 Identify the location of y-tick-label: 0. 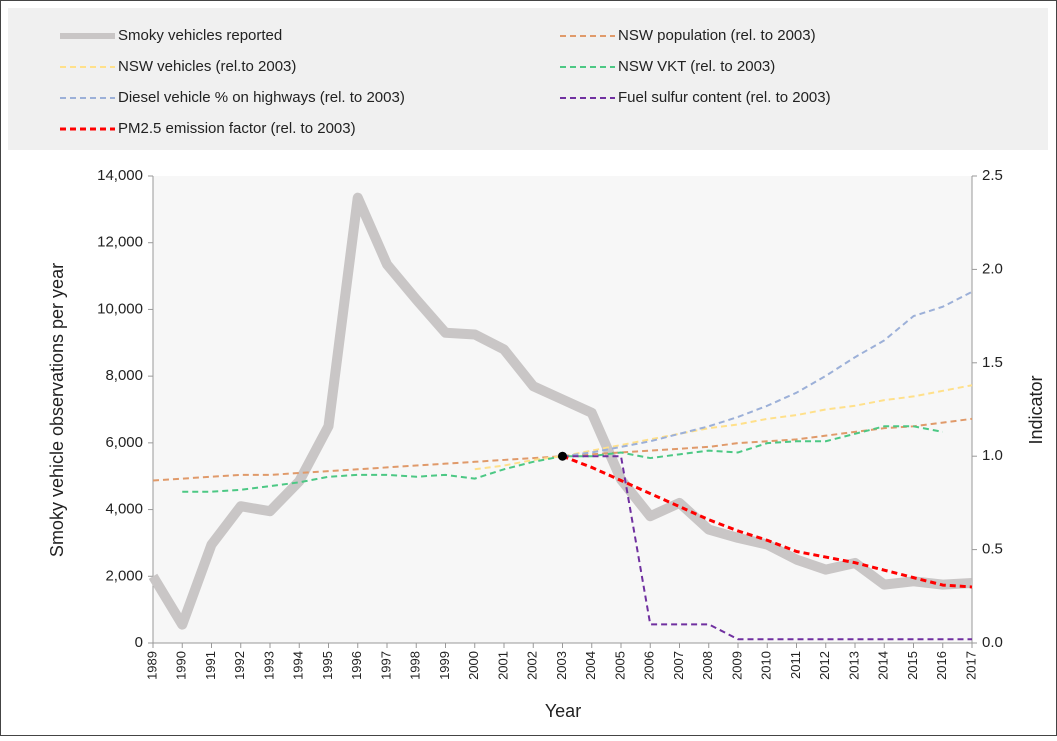
(139, 642).